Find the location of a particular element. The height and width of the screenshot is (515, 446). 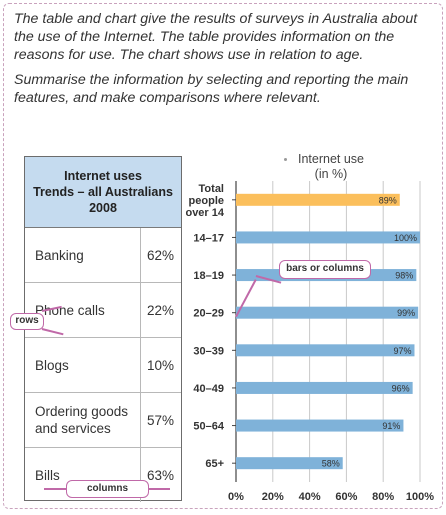

category-label: 18–19 is located at coordinates (208, 276).